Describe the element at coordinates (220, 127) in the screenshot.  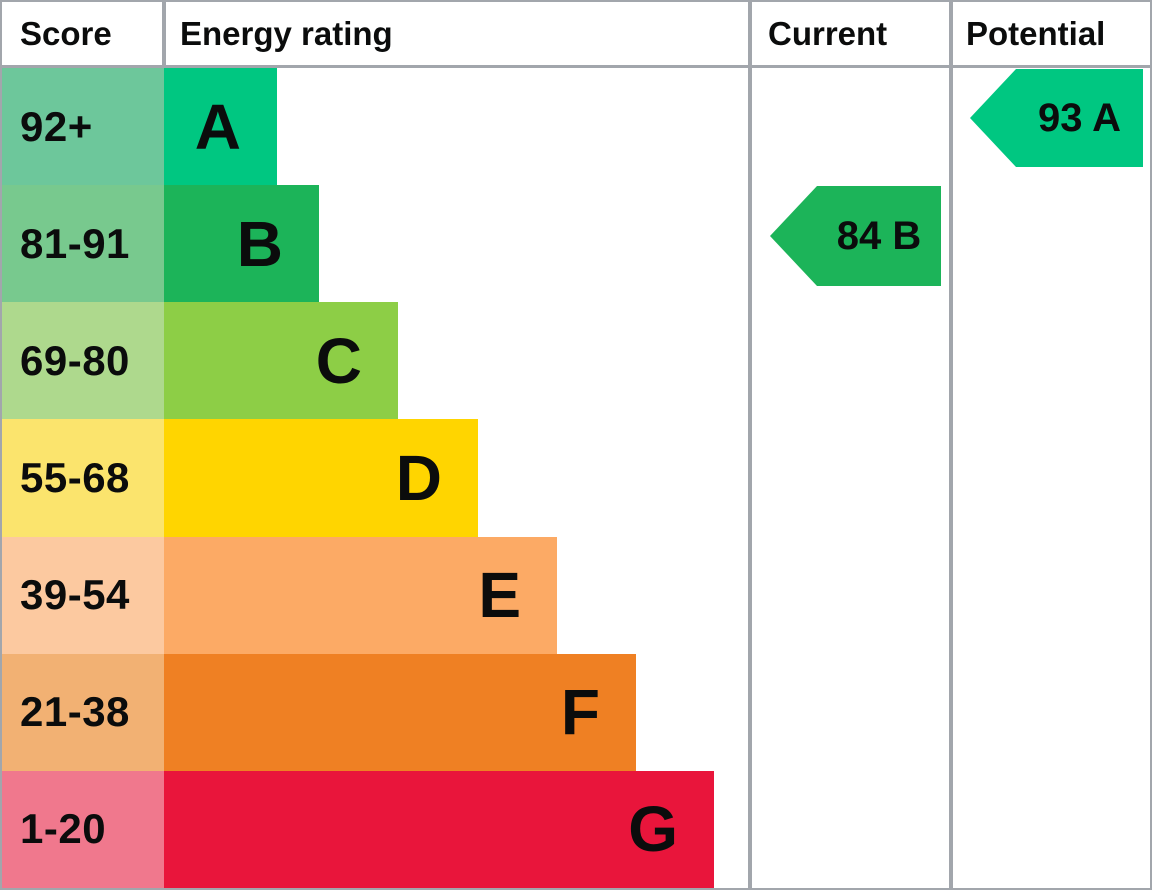
I see `band-bar-a: A` at that location.